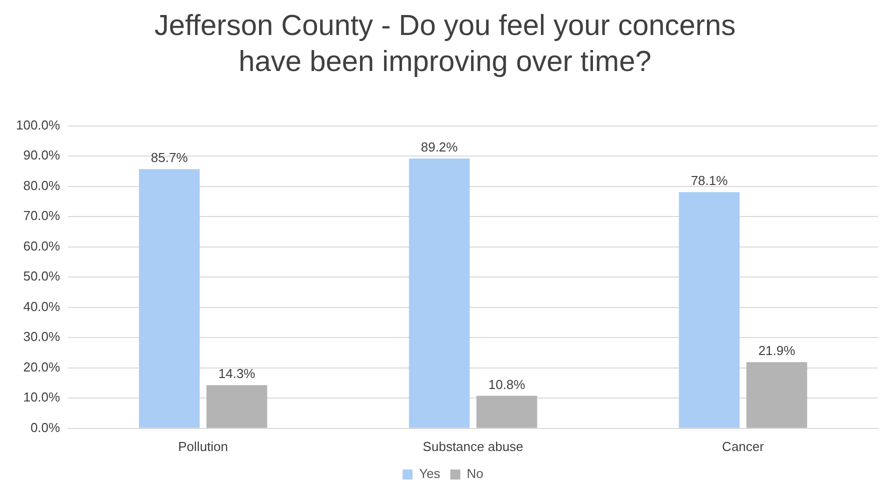  I want to click on x-tick-label: Cancer, so click(743, 446).